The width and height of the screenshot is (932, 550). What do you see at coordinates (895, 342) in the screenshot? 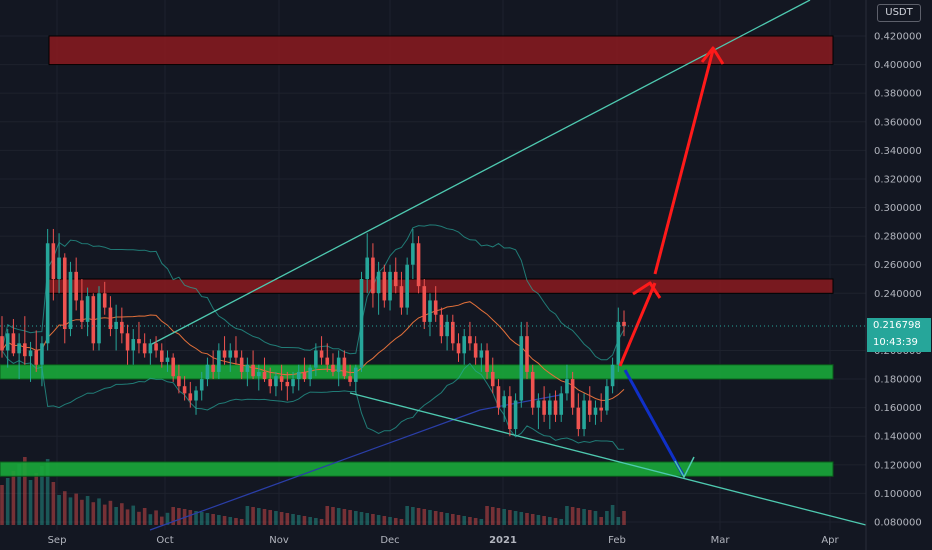
I see `bar-countdown-label: 10:43:39` at bounding box center [895, 342].